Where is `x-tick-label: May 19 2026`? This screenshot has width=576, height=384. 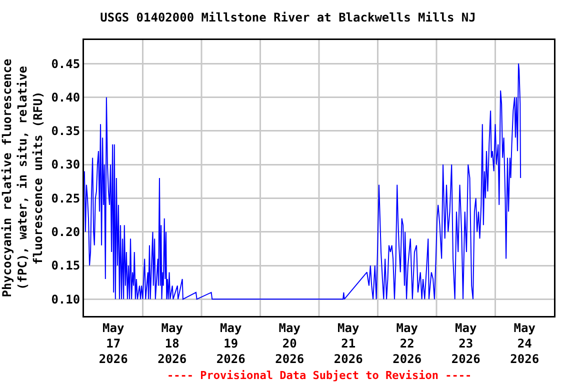 x-tick-label: May 19 2026 is located at coordinates (231, 343).